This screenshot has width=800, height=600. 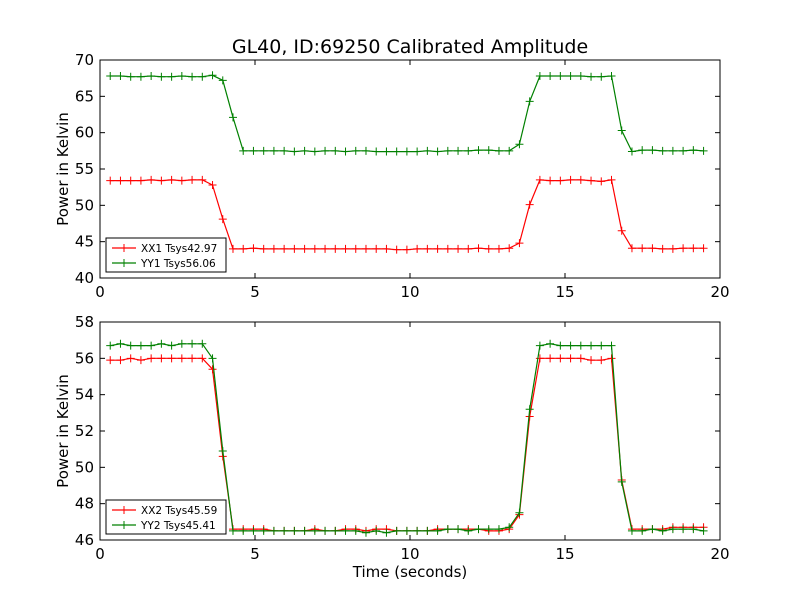 What do you see at coordinates (166, 517) in the screenshot?
I see `legend: XX2 Tsys45.59 YY2 Tsys45.41` at bounding box center [166, 517].